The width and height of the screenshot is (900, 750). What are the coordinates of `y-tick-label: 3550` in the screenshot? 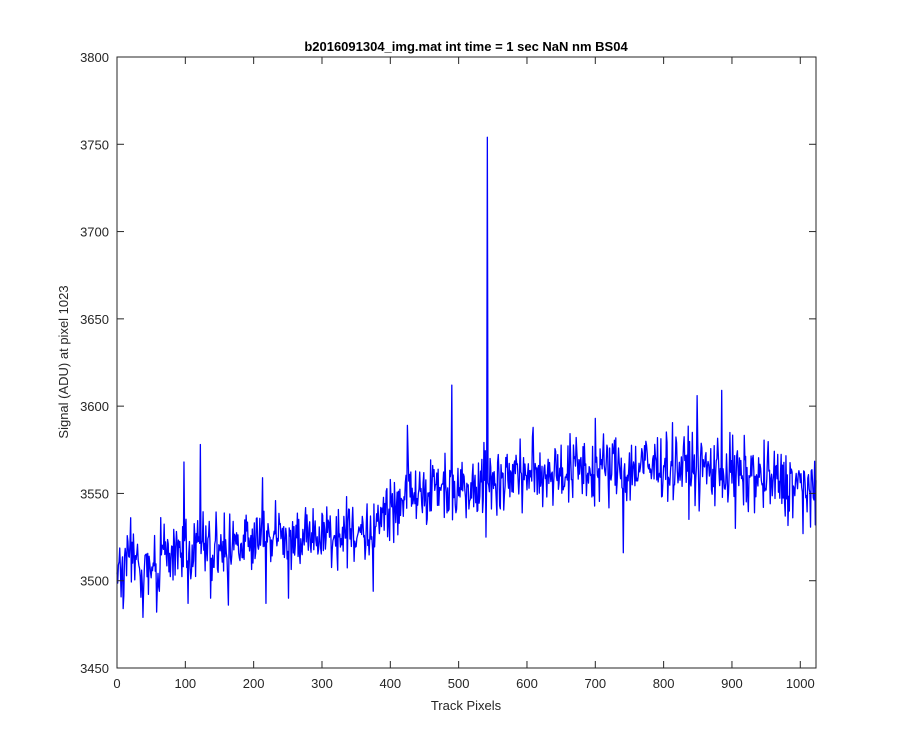 It's located at (94, 493).